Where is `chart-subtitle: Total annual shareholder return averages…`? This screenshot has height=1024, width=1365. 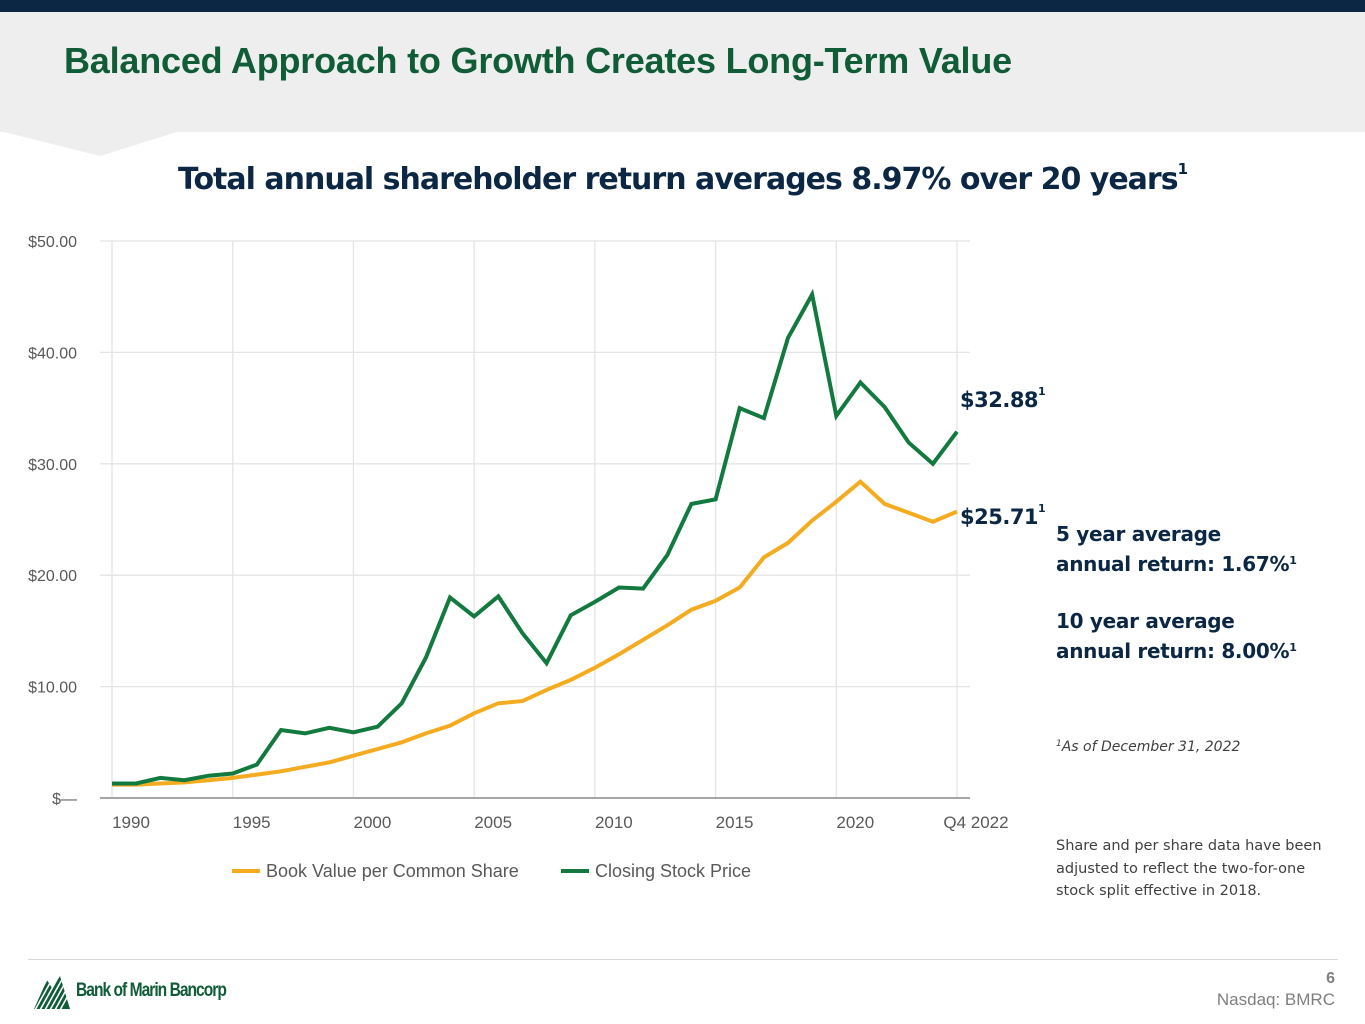 chart-subtitle: Total annual shareholder return averages… is located at coordinates (682, 178).